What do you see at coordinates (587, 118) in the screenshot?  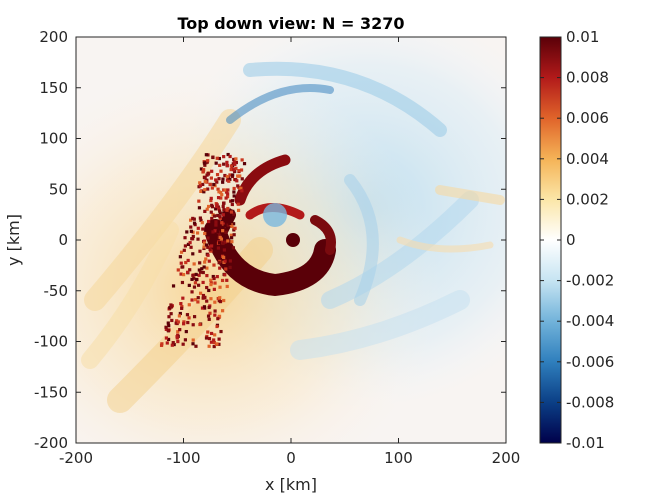 I see `colorbar-tick-label: 0.006` at bounding box center [587, 118].